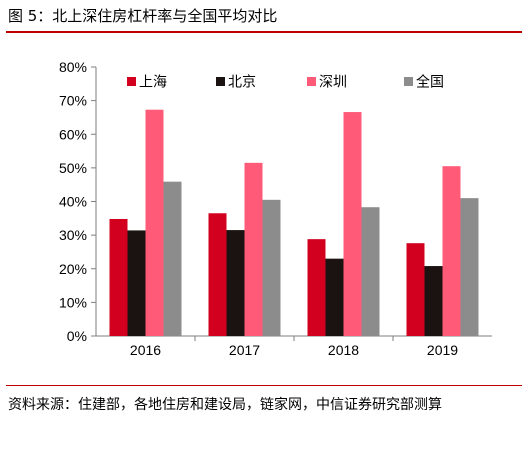 Image resolution: width=528 pixels, height=449 pixels. Describe the element at coordinates (334, 297) in the screenshot. I see `bar-2018-北京` at that location.